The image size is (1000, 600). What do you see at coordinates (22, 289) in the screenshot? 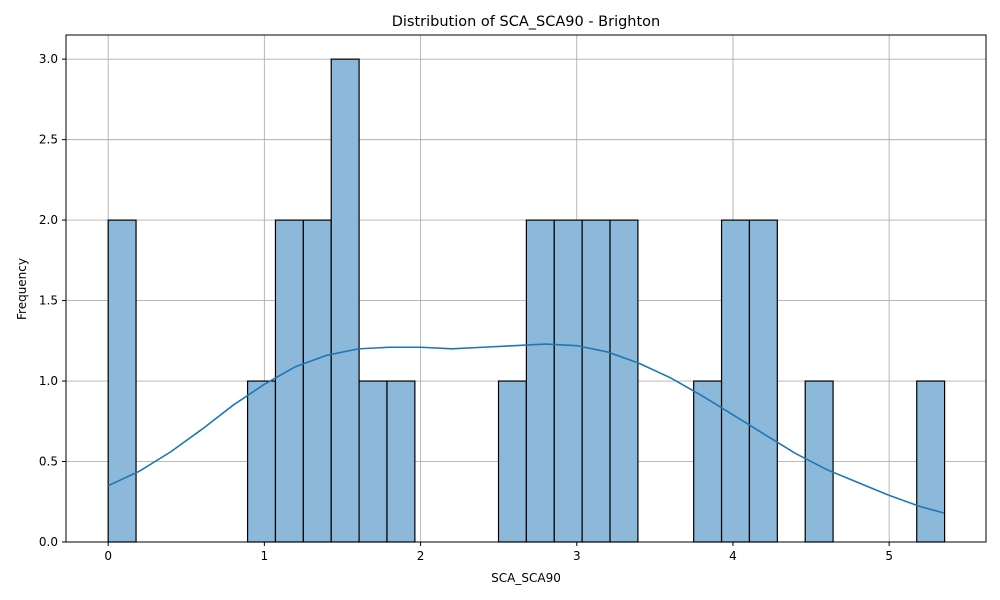
I see `y-axis-label: Frequency` at bounding box center [22, 289].